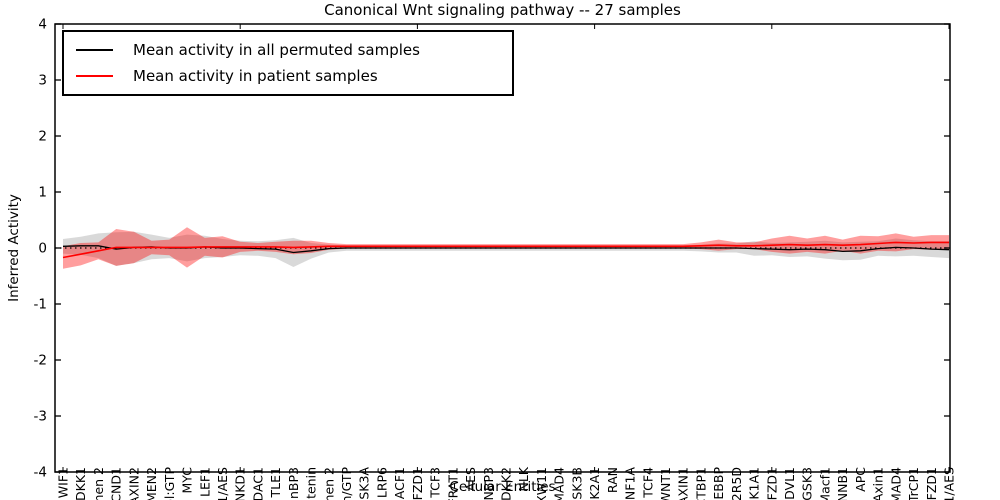 This screenshot has height=500, width=1000. What do you see at coordinates (754, 483) in the screenshot?
I see `x-axis-category-label: CSNK1A1` at bounding box center [754, 483].